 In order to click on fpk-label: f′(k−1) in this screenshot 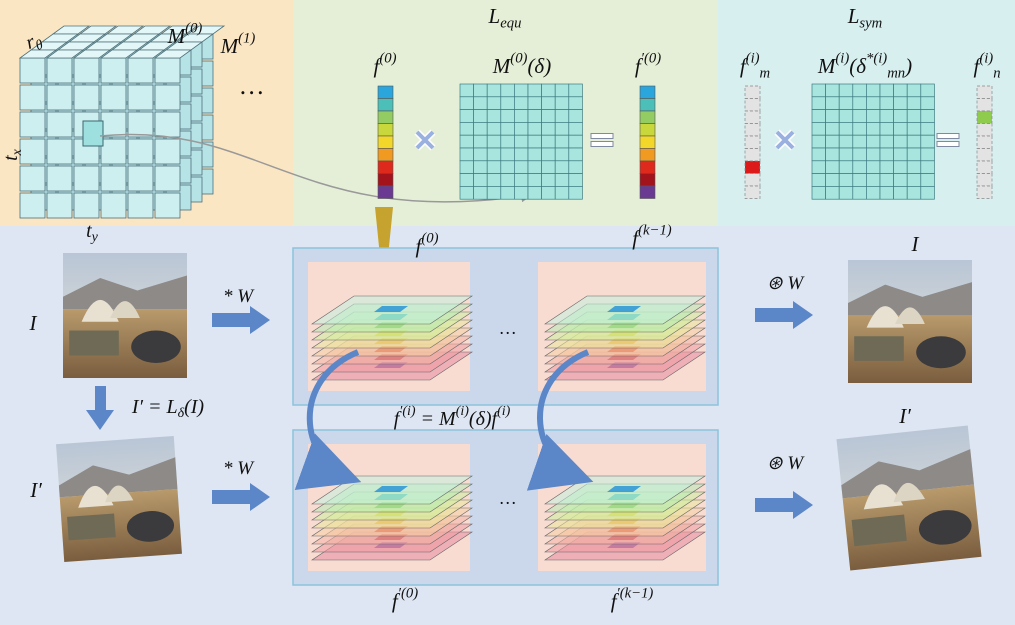, I will do `click(632, 599)`.